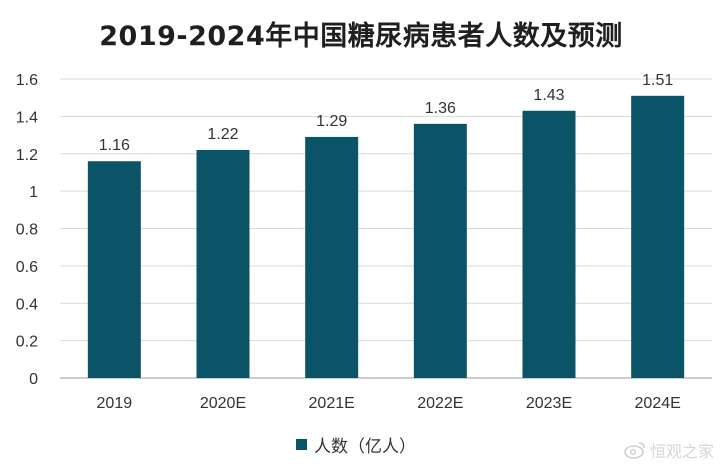 This screenshot has height=466, width=722. What do you see at coordinates (114, 145) in the screenshot?
I see `data-label: 1.16` at bounding box center [114, 145].